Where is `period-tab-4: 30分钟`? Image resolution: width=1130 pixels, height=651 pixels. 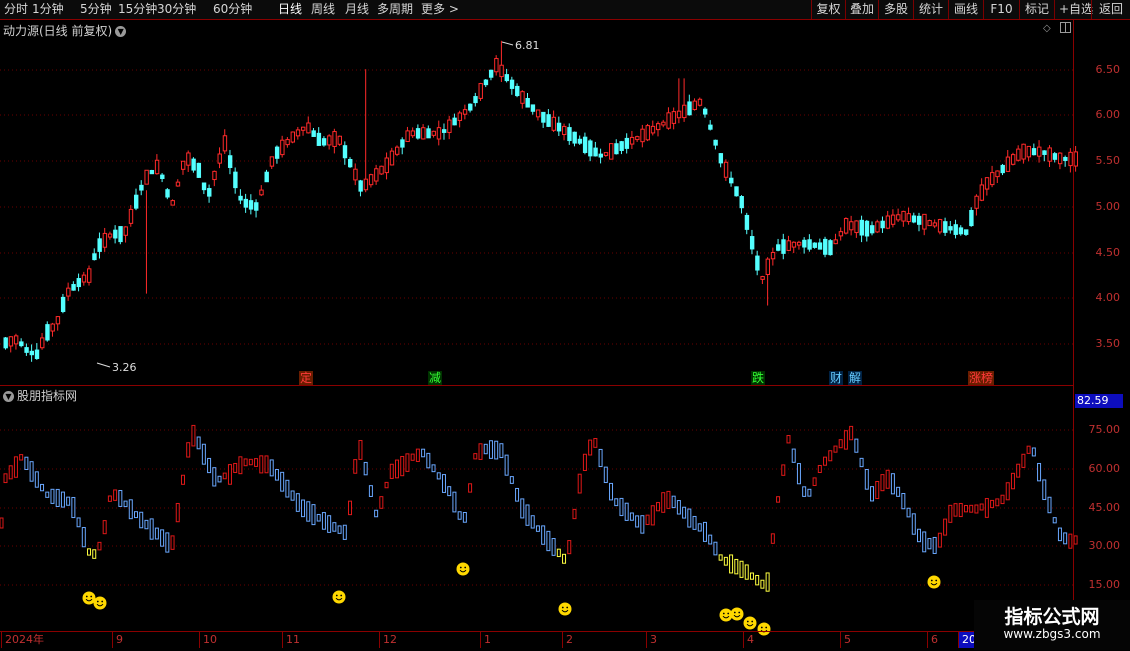
period-tab-4: 30分钟 is located at coordinates (177, 9).